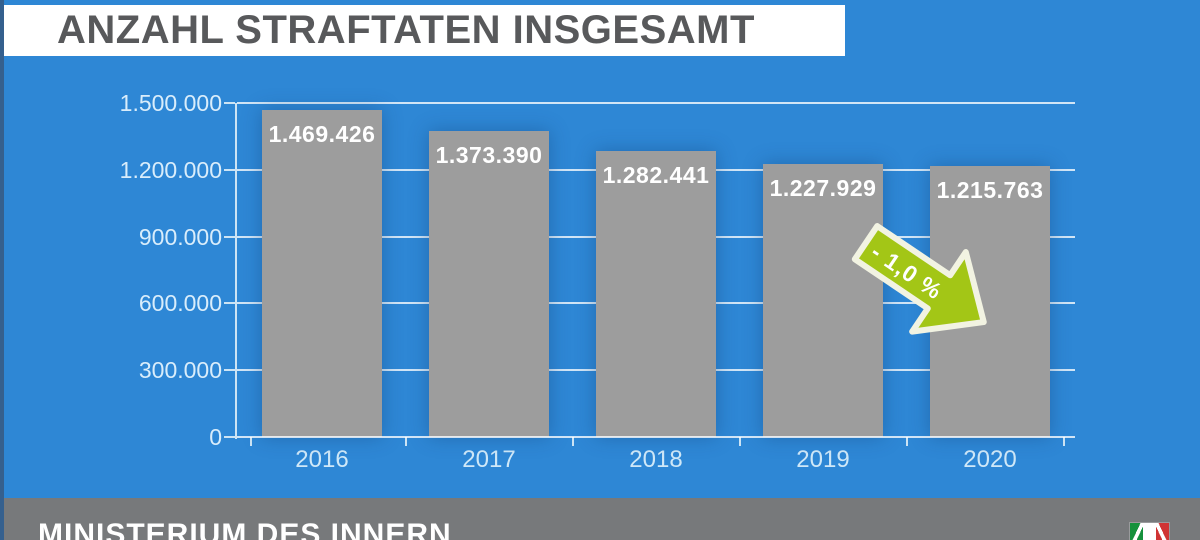 The height and width of the screenshot is (540, 1200). What do you see at coordinates (322, 459) in the screenshot?
I see `x-axis-label-2016: 2016` at bounding box center [322, 459].